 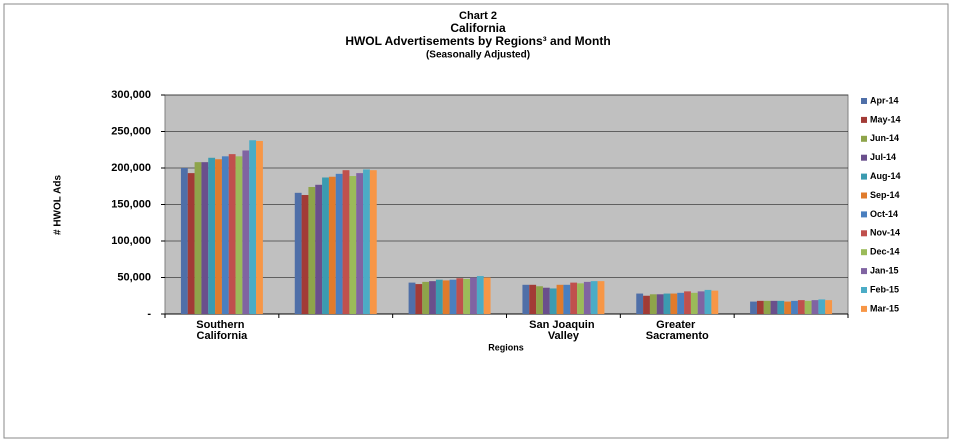 I want to click on chart-note: (Seasonally Adjusted), so click(x=478, y=55).